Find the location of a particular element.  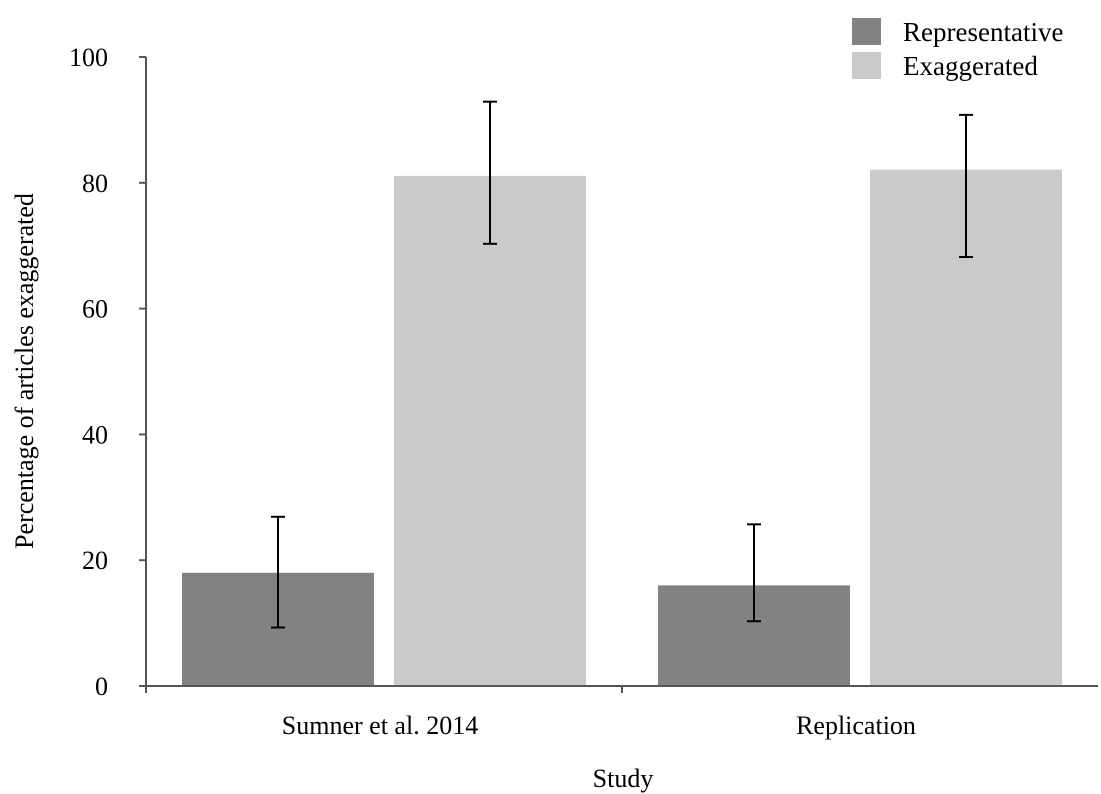

x-tick-label-1: Replication is located at coordinates (856, 725).